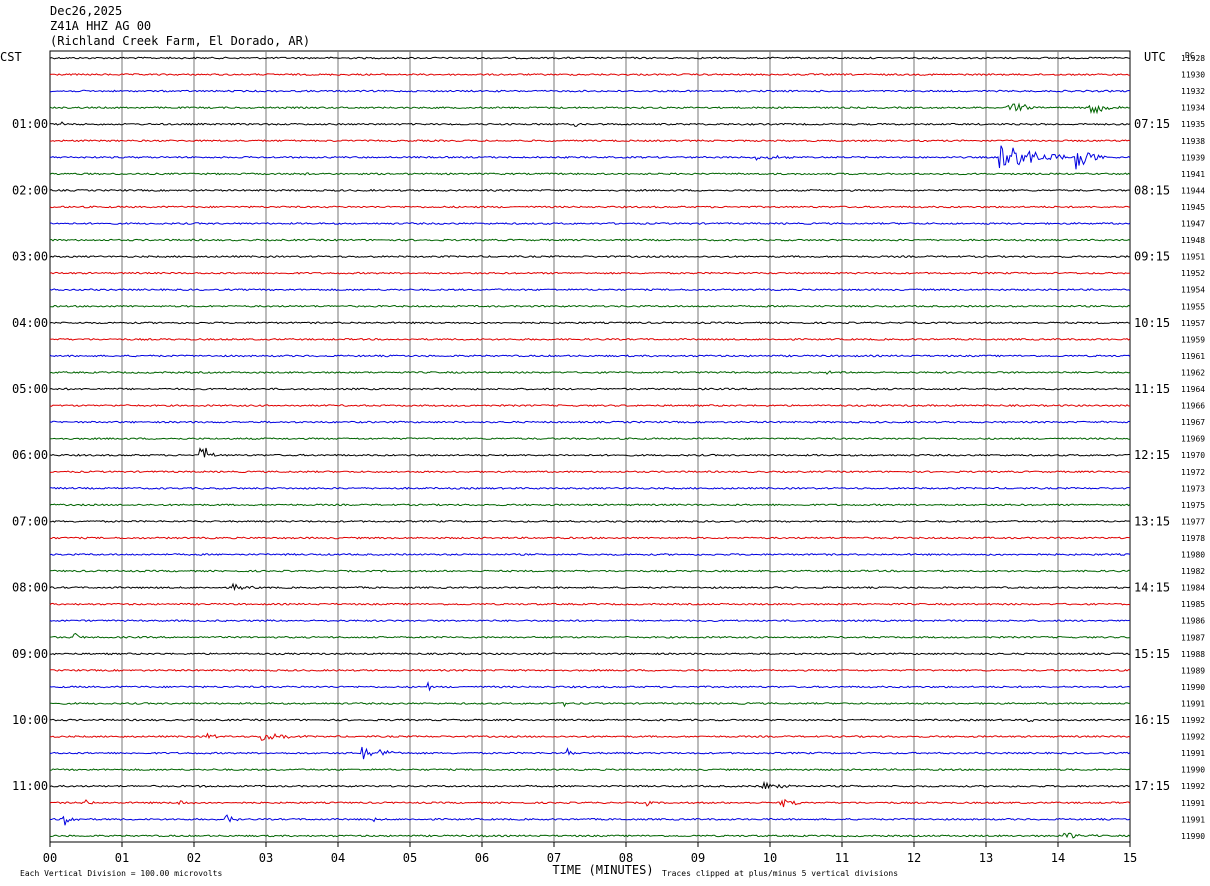 The height and width of the screenshot is (886, 1210). Describe the element at coordinates (338, 858) in the screenshot. I see `x-tick-label: 04` at that location.